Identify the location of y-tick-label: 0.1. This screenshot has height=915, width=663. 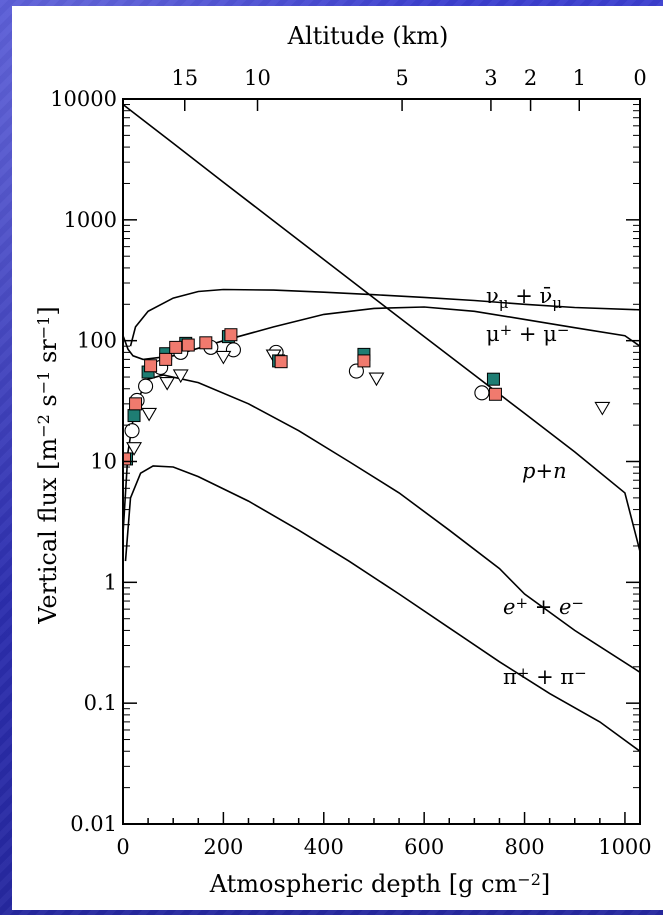
(100, 703).